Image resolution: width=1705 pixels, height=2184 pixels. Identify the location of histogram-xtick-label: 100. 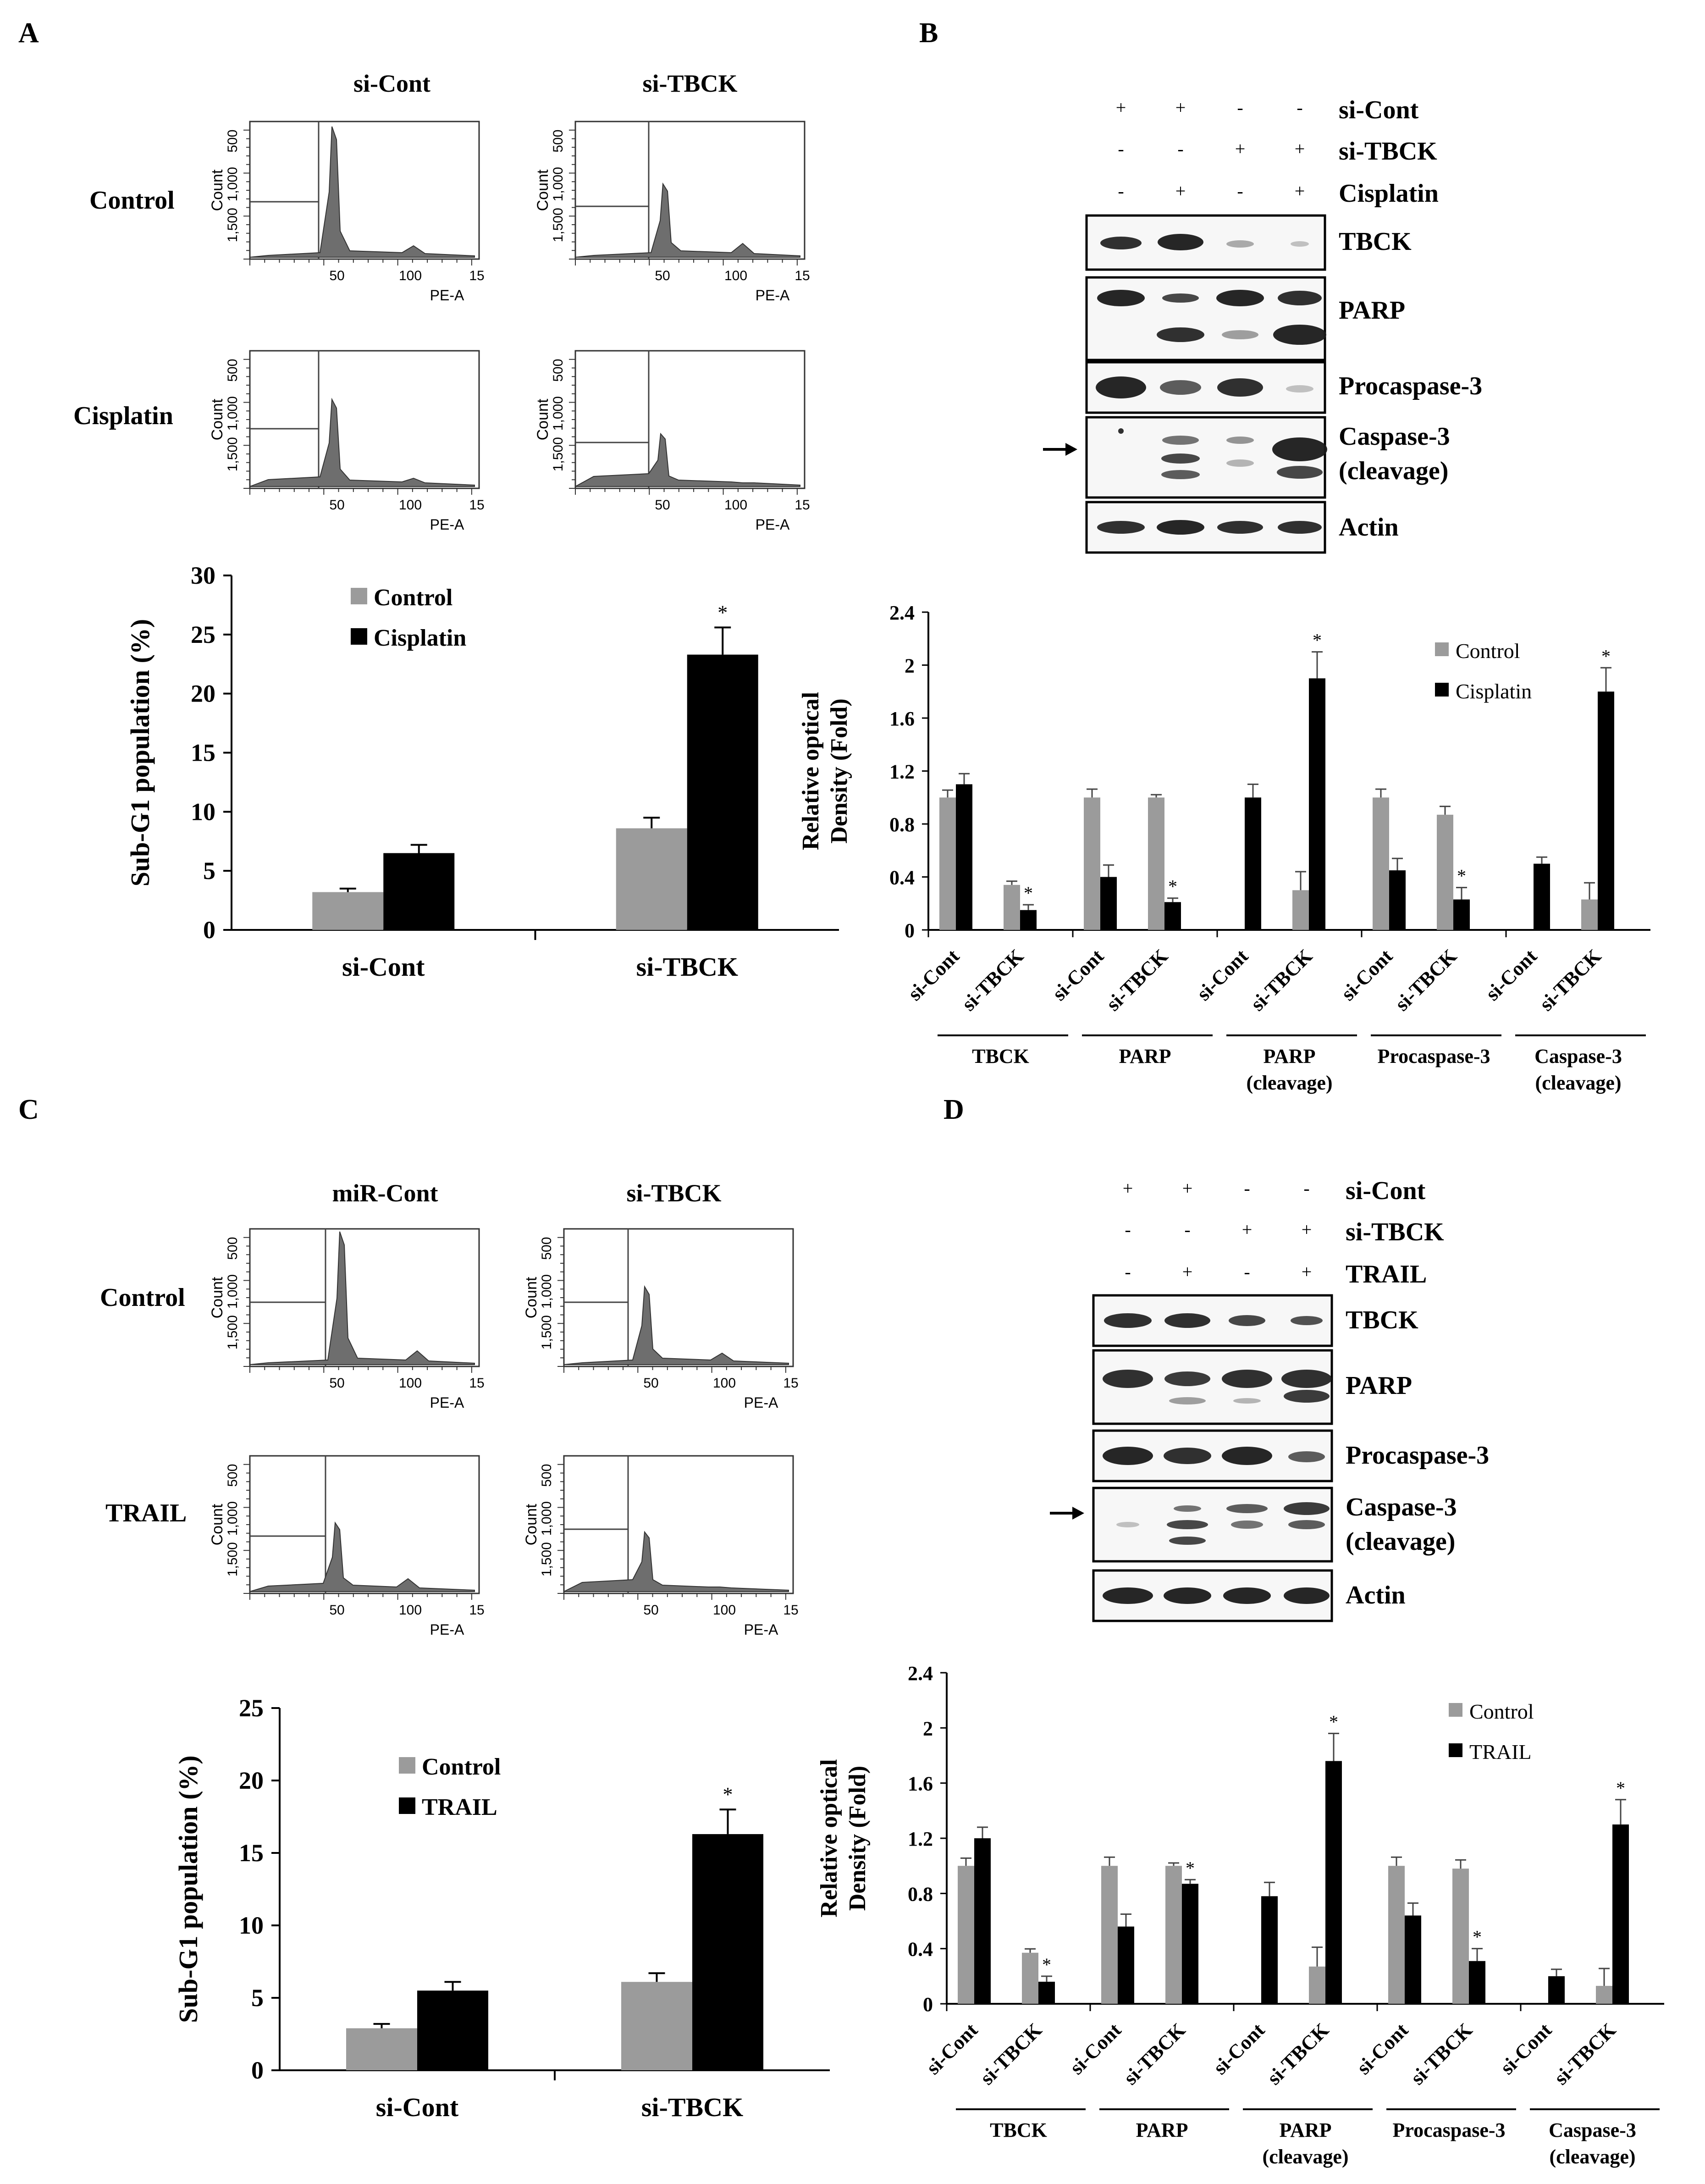
(410, 1610).